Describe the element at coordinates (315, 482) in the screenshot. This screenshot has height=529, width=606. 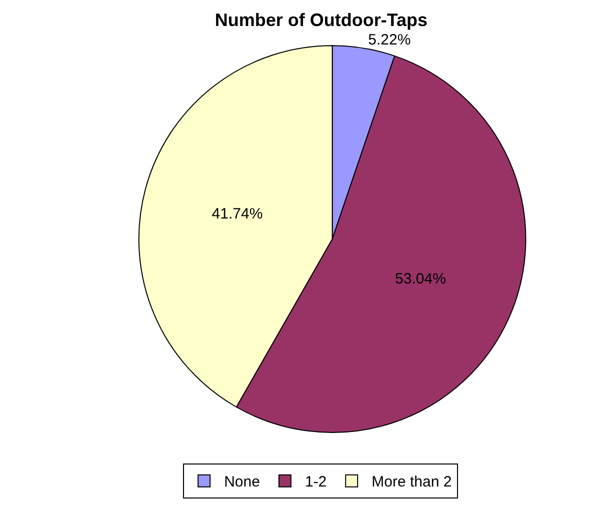
I see `legend-label: 1-2` at that location.